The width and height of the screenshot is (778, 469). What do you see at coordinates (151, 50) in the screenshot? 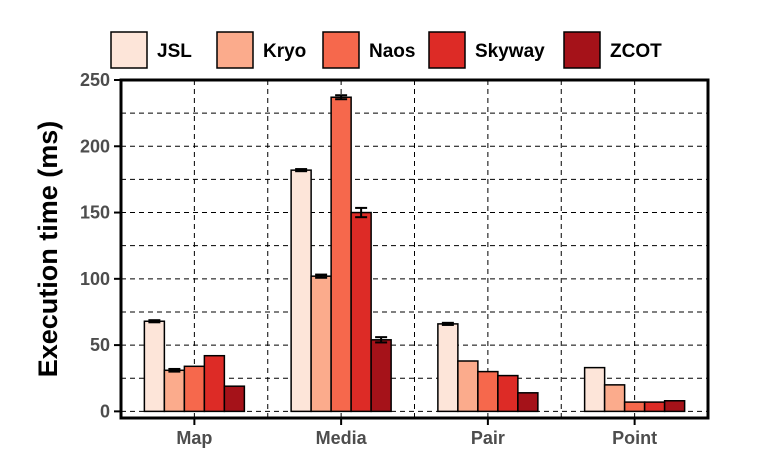
I see `legend-item-jsl: JSL` at bounding box center [151, 50].